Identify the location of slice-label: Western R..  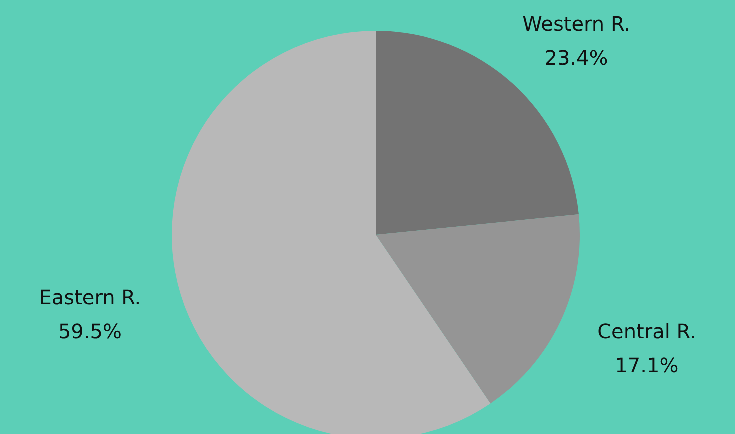
(576, 24).